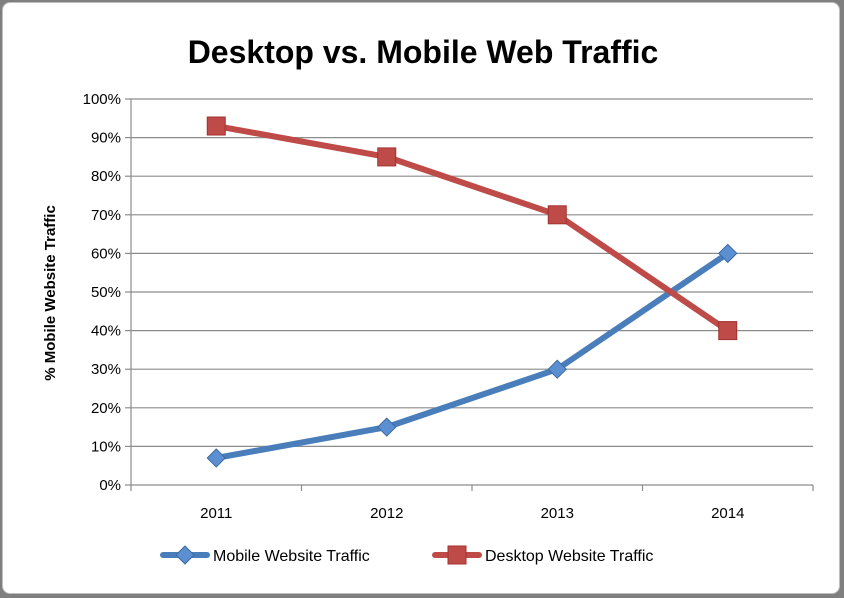  I want to click on x-tick-label: 2013, so click(557, 513).